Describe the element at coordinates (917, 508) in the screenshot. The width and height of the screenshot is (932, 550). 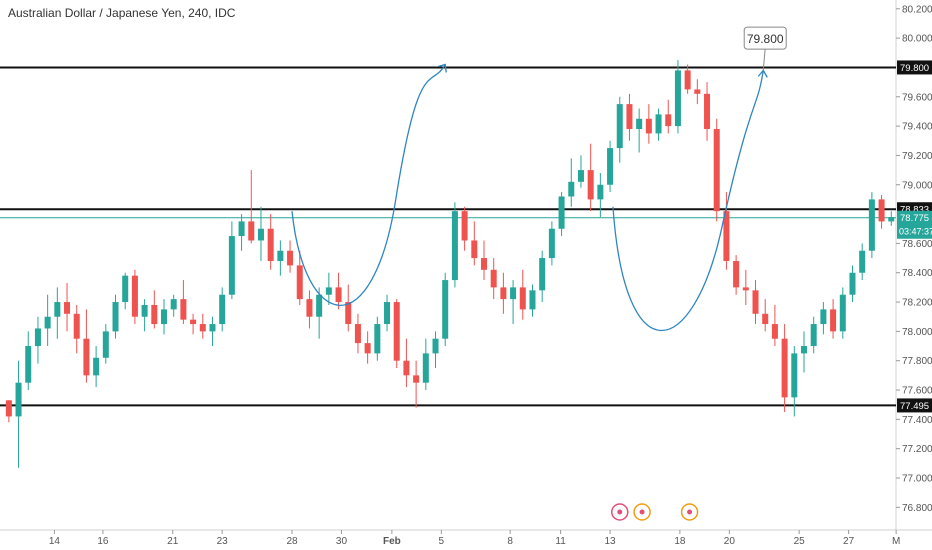
I see `y-tick-label: 76.800` at that location.